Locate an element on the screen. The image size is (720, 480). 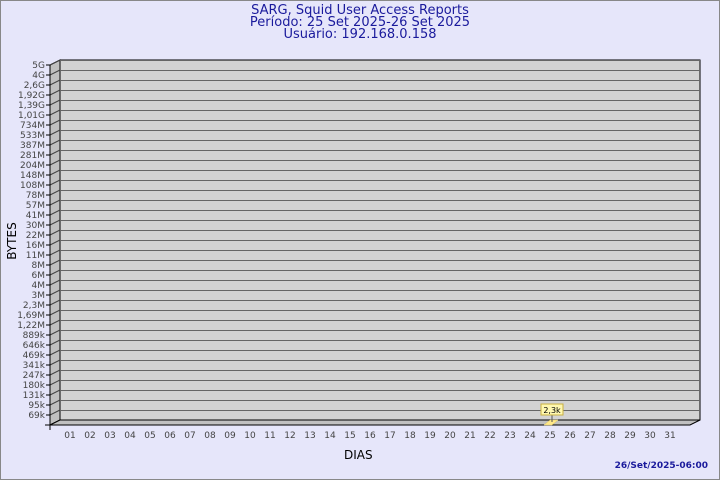
bar-label-box is located at coordinates (552, 409).